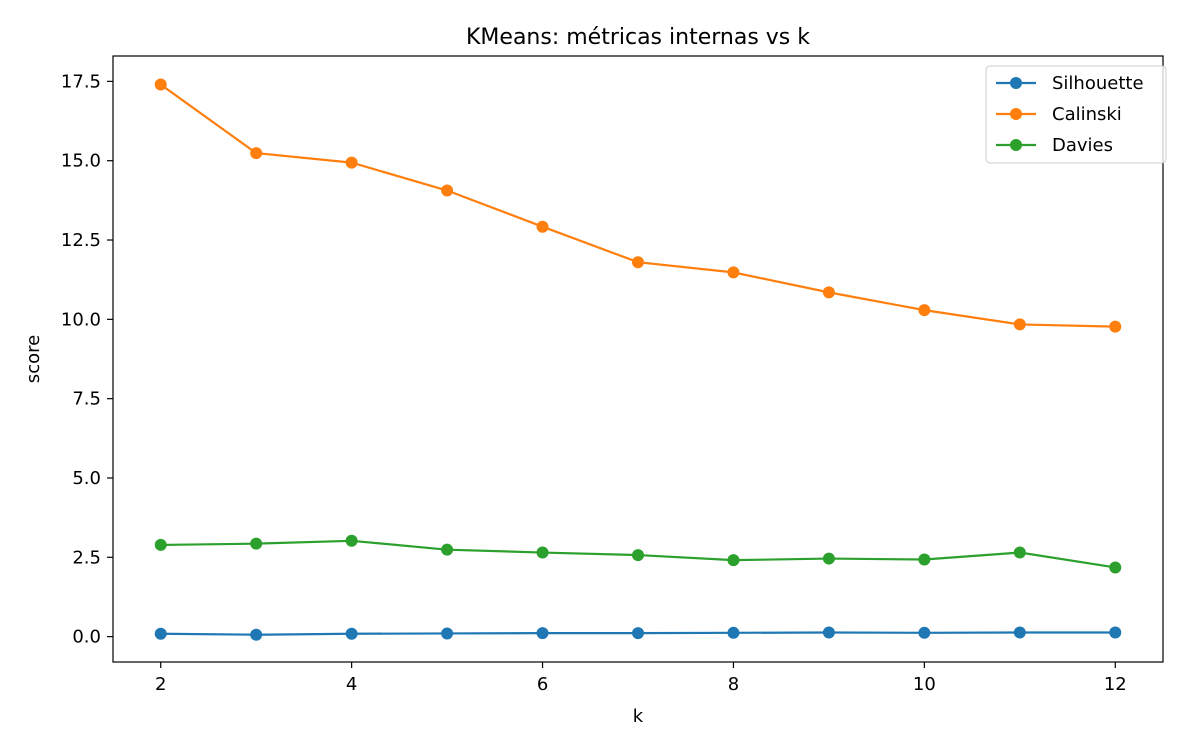 Image resolution: width=1200 pixels, height=750 pixels. What do you see at coordinates (81, 319) in the screenshot?
I see `y-tick-label: 10.0` at bounding box center [81, 319].